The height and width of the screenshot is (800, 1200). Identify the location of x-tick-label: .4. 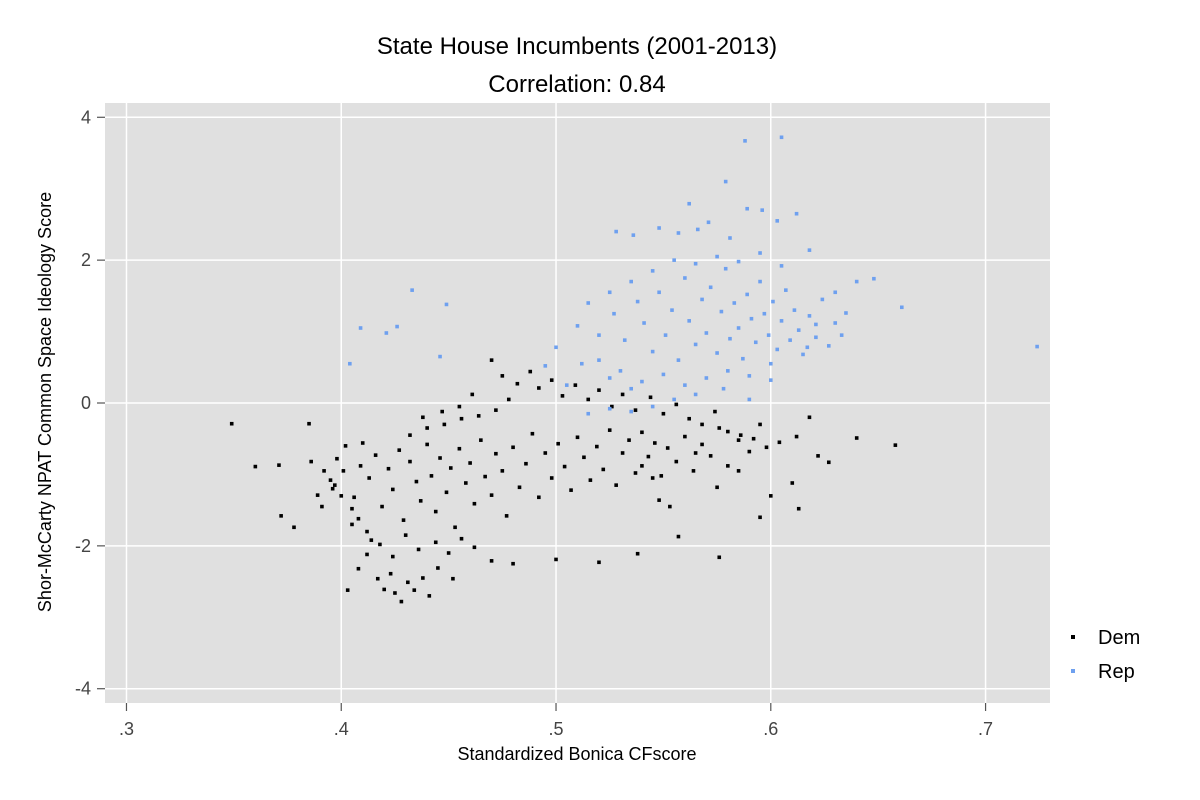
(341, 729).